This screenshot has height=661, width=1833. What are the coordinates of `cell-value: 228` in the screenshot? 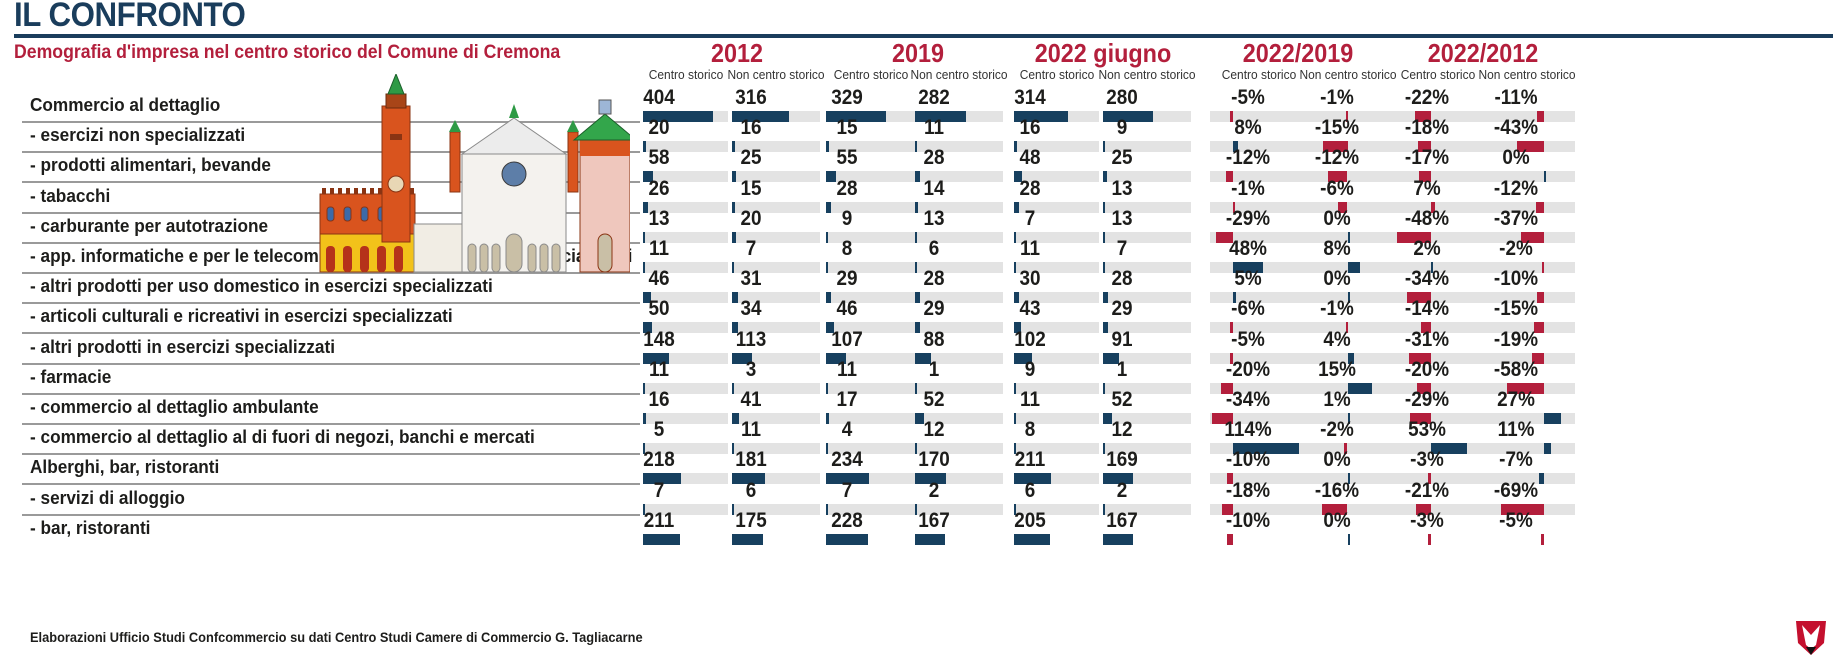 It's located at (847, 520).